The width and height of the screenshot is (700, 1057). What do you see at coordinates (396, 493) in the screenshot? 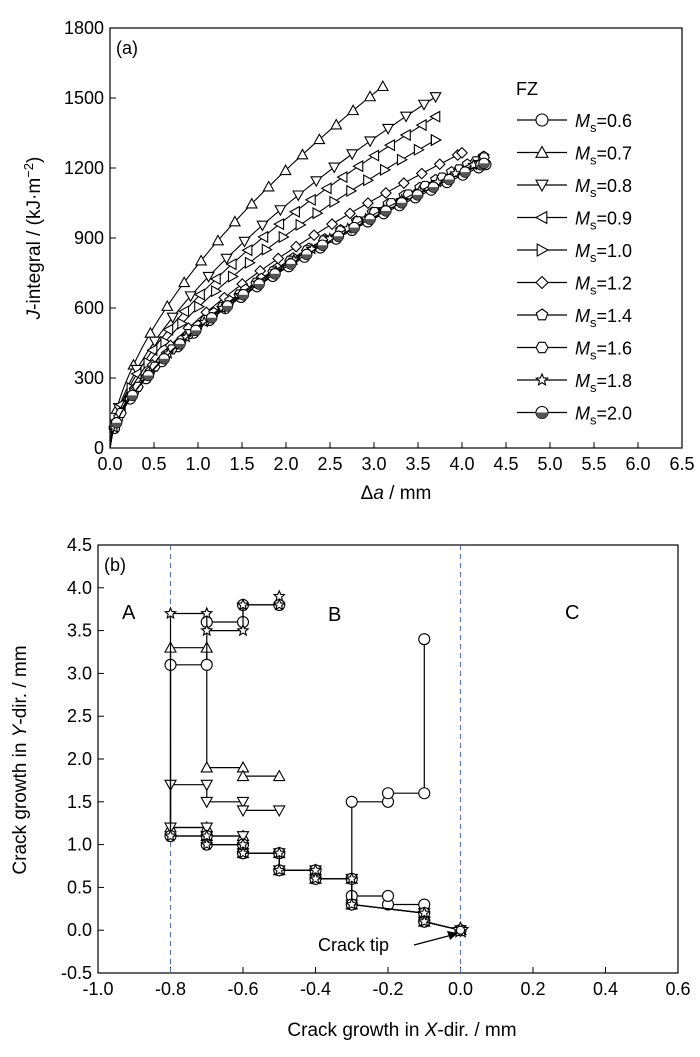
I see `panel-a-x-axis-title: Δa / mm` at bounding box center [396, 493].